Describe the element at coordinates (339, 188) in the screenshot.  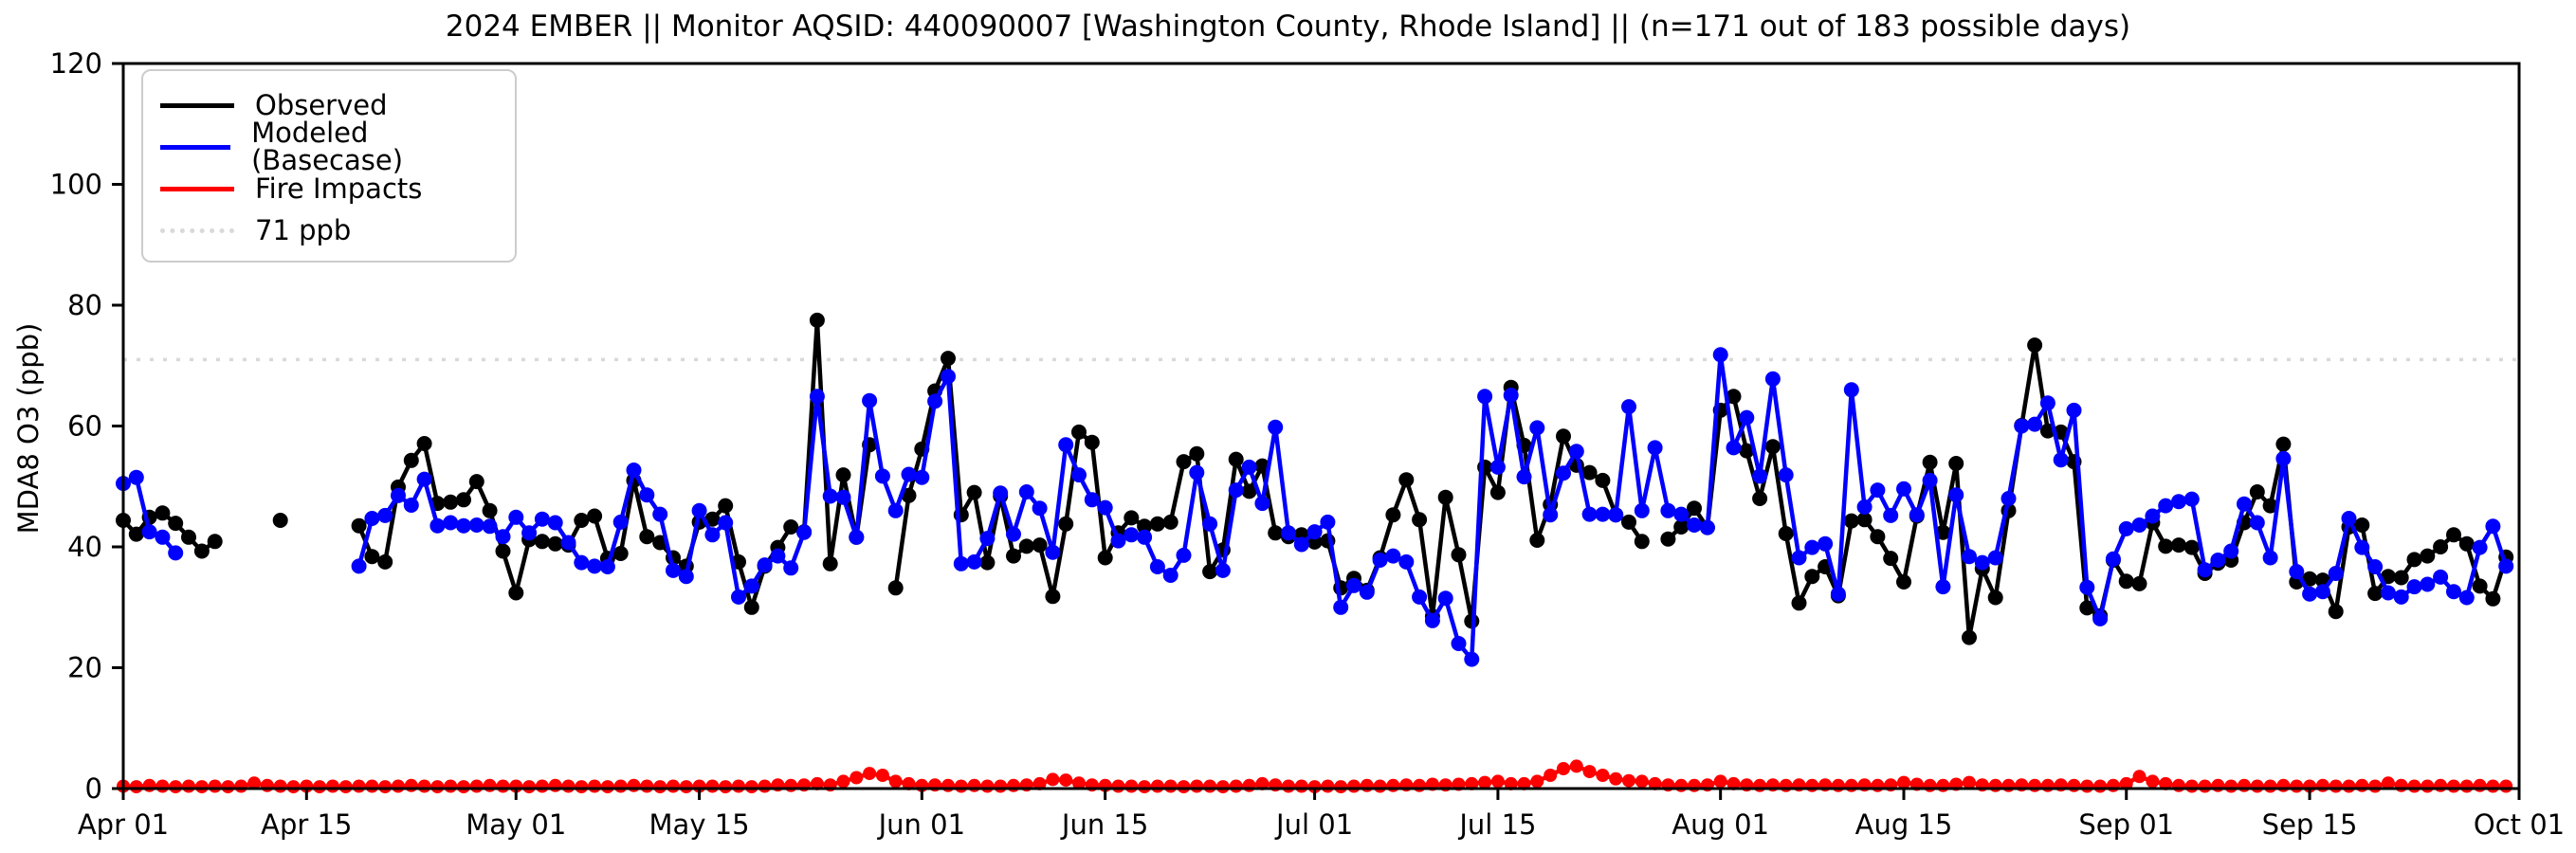
I see `legend-label-fire: Fire Impacts` at that location.